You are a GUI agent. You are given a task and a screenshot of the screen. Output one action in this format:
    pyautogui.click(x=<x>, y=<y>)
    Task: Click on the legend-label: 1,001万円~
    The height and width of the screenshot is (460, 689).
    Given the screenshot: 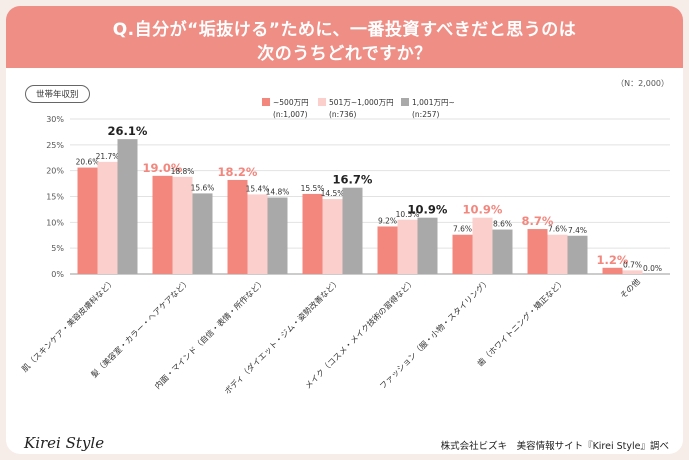 What is the action you would take?
    pyautogui.click(x=433, y=102)
    